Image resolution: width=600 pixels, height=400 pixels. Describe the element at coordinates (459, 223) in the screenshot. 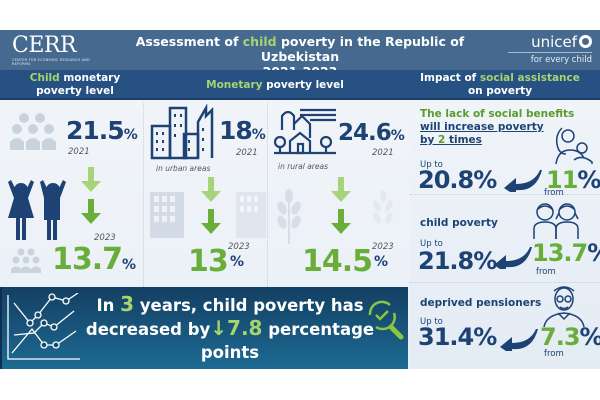

I see `impact-title: child poverty` at that location.